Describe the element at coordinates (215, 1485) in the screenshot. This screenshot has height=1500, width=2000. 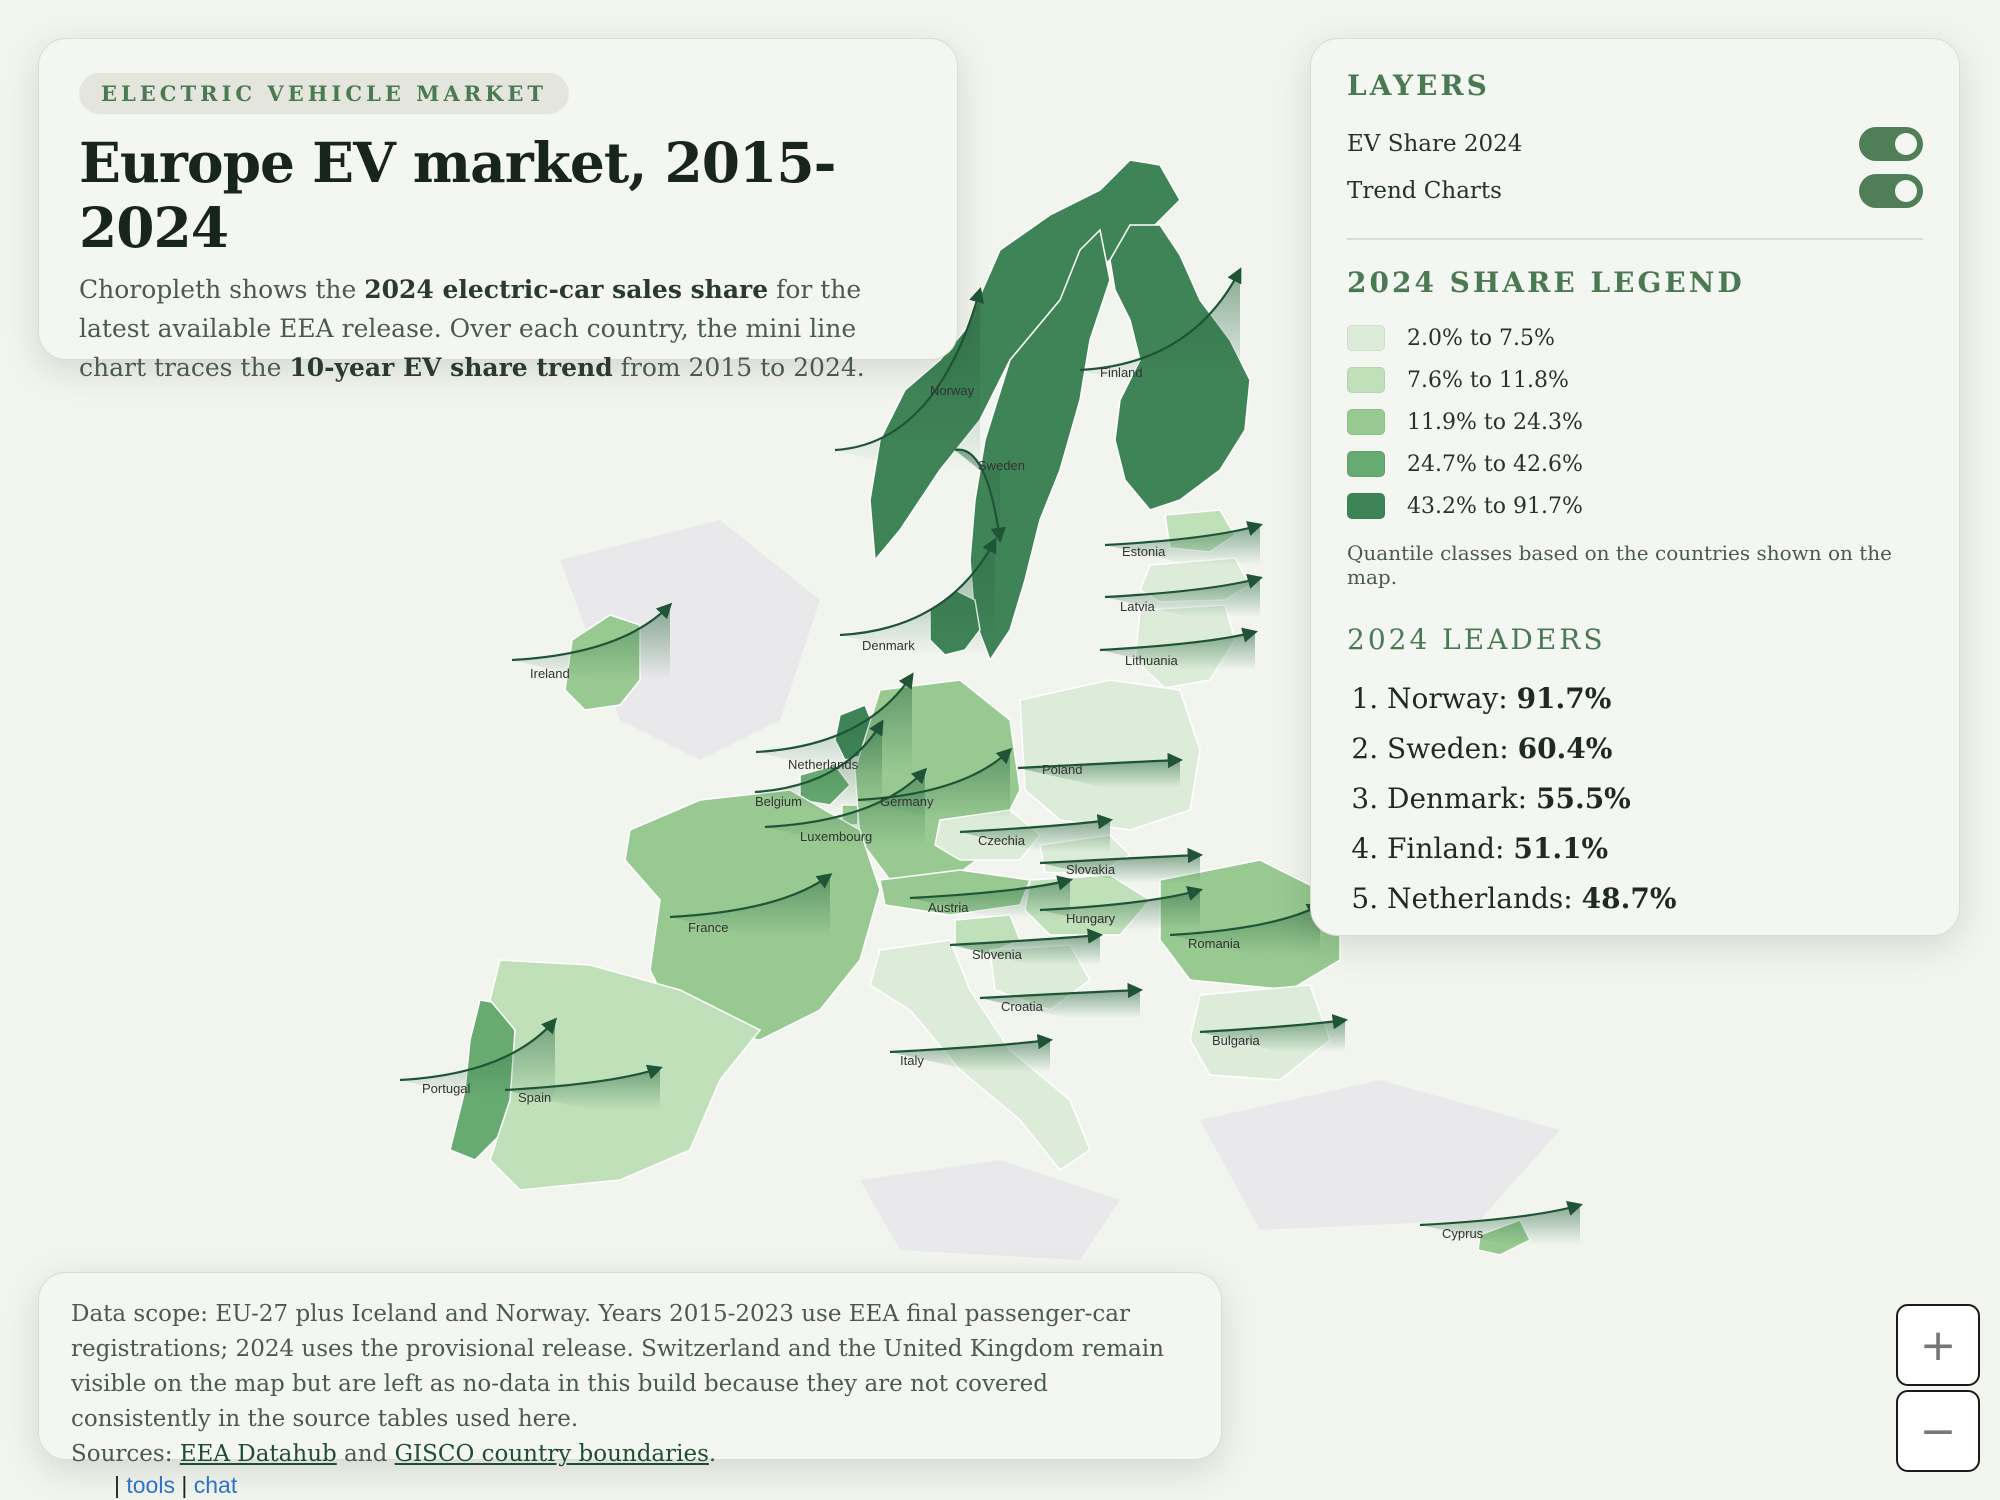
I see `chat-link: chat` at that location.